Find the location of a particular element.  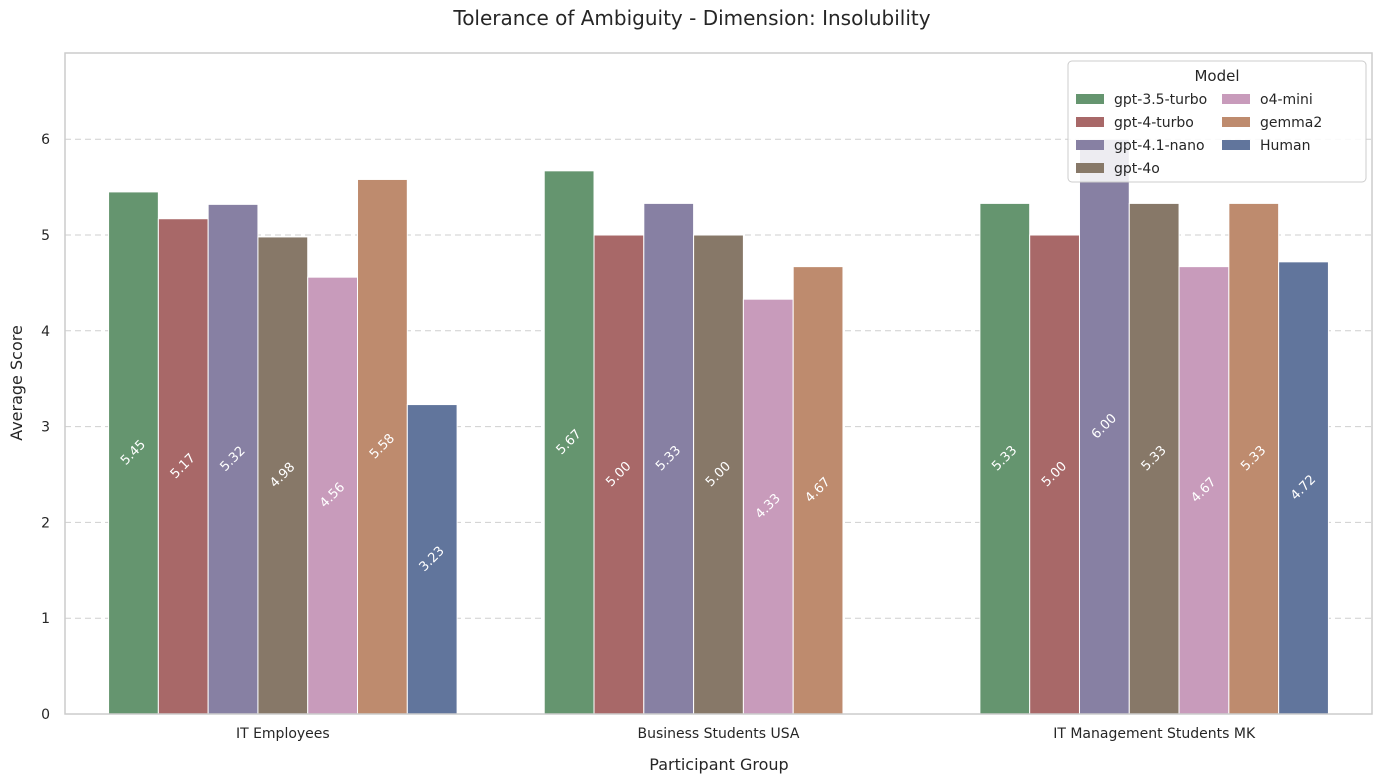

y-axis-label: Average Score is located at coordinates (16, 383).